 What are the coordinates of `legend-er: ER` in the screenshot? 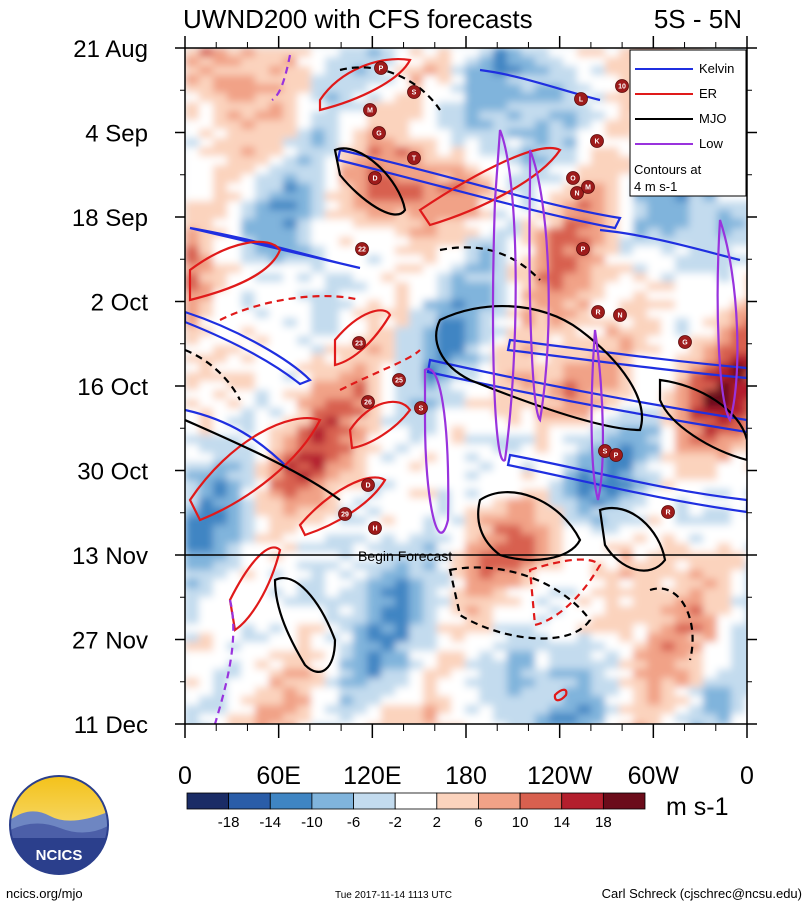 It's located at (708, 93).